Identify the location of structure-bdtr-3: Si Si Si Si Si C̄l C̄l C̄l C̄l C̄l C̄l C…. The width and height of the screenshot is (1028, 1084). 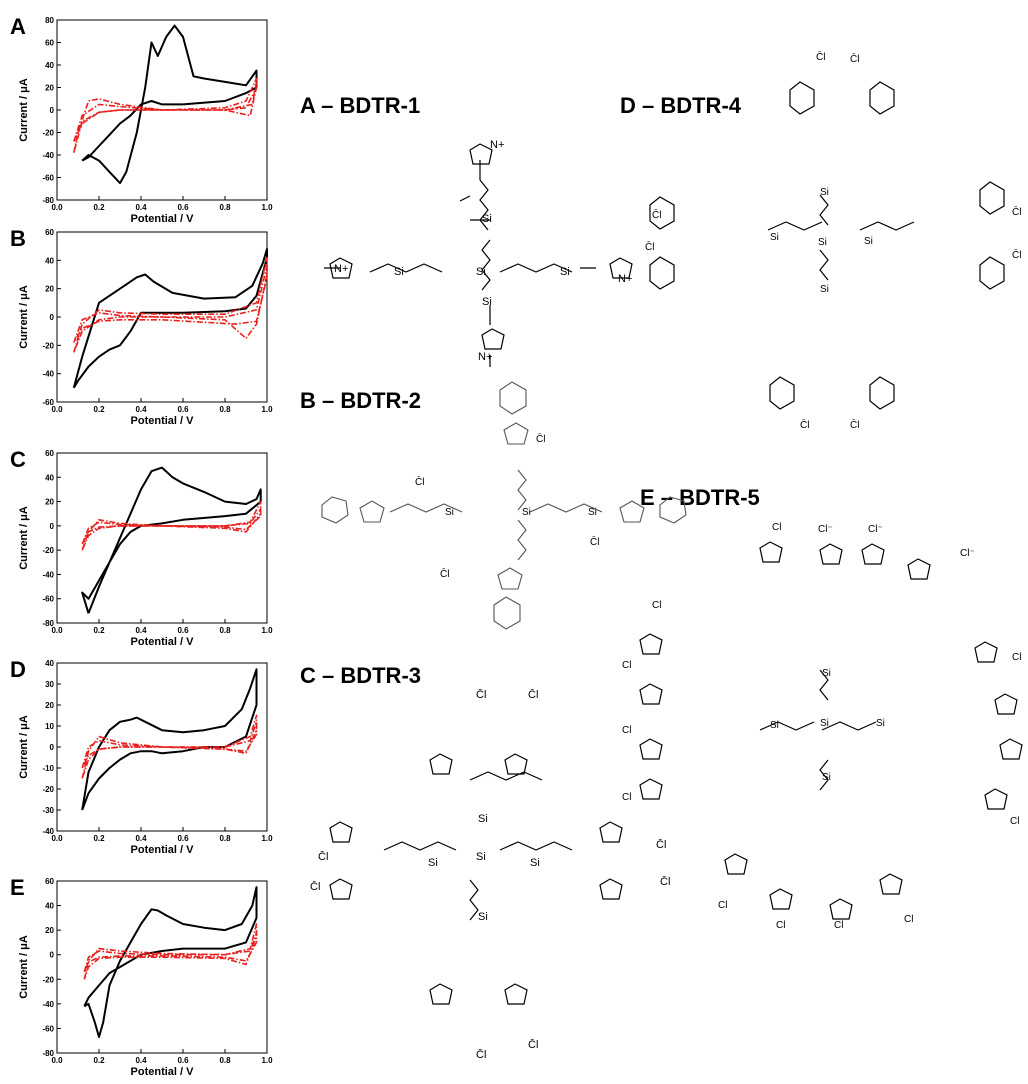
(490, 874).